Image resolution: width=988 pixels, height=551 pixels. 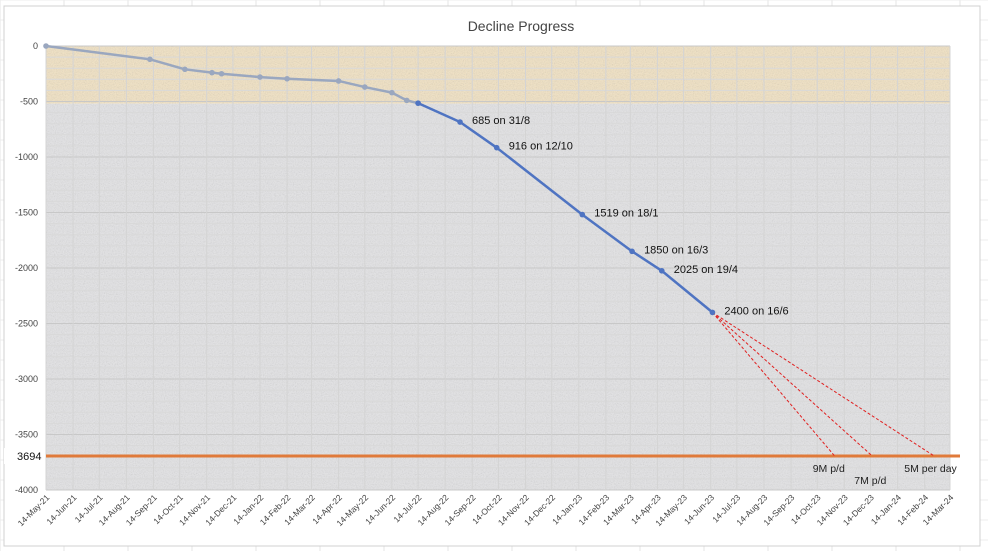 I want to click on data-label: 2400 on 16/6, so click(x=756, y=311).